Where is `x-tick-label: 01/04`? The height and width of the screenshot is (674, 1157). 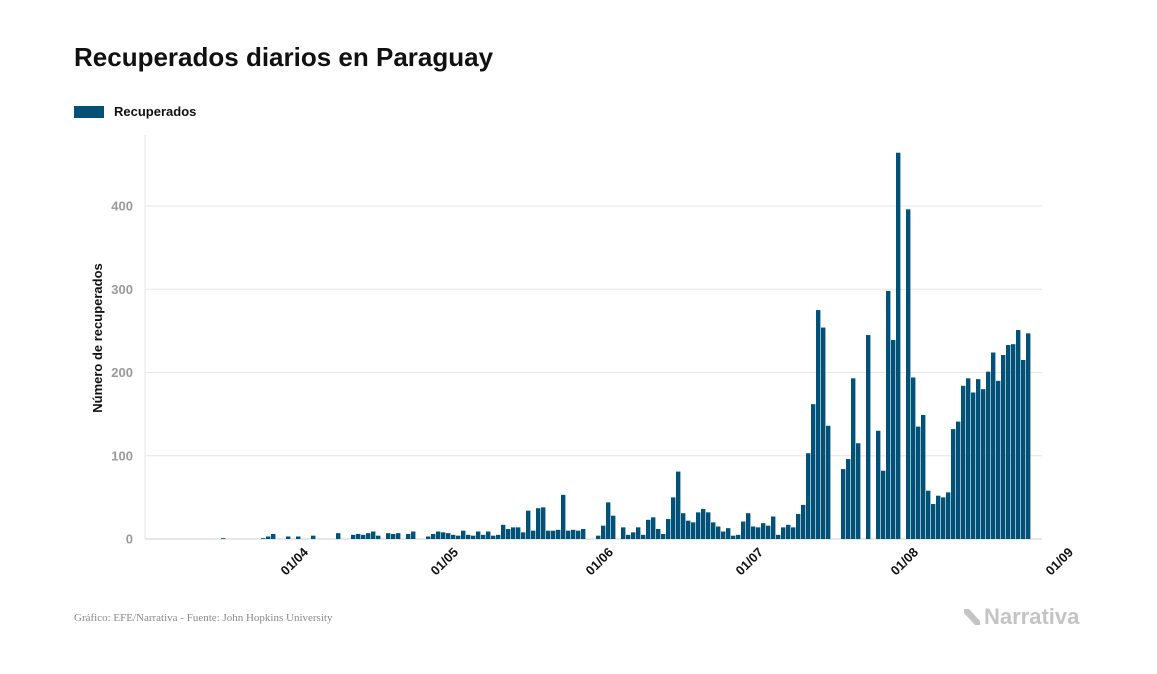
x-tick-label: 01/04 is located at coordinates (295, 561).